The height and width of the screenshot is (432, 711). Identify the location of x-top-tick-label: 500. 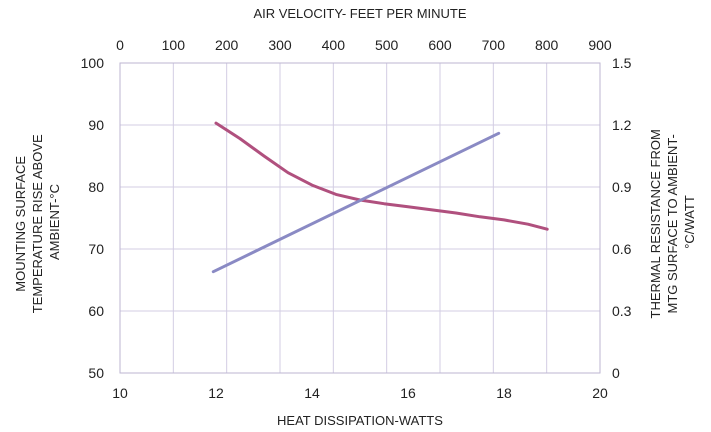
(387, 45).